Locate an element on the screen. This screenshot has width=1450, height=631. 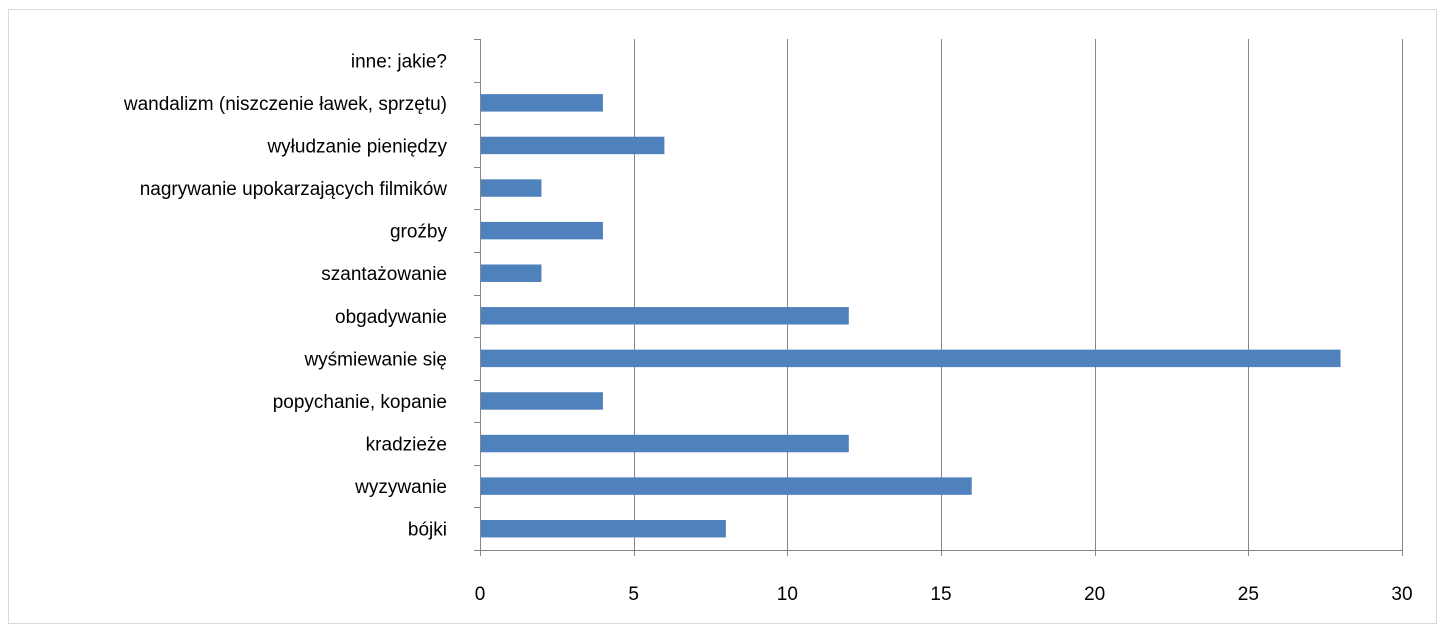
x-tick-label: 20 is located at coordinates (1094, 594).